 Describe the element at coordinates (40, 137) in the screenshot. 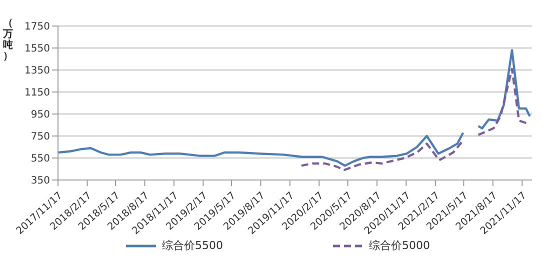

I see `y-tick-label: 750` at that location.